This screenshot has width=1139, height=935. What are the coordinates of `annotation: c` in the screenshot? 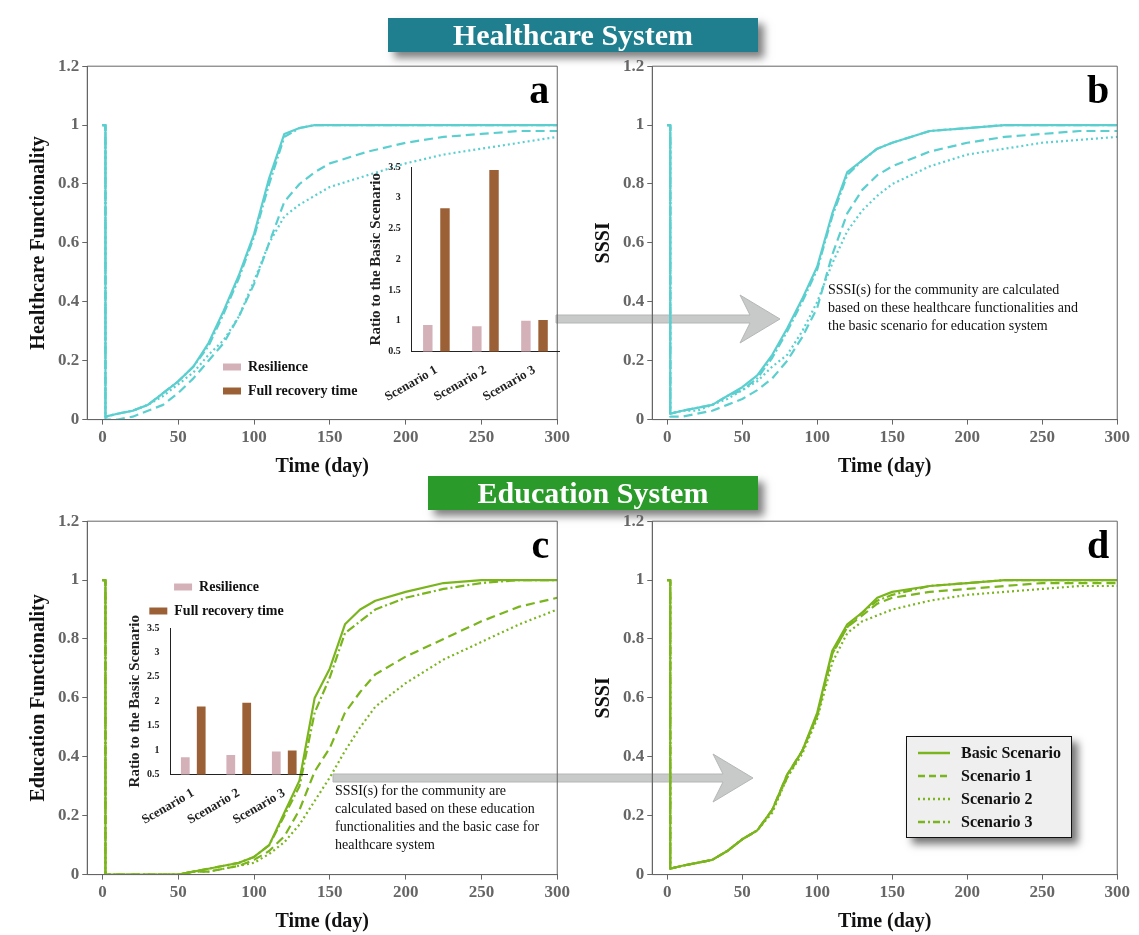 It's located at (540, 544).